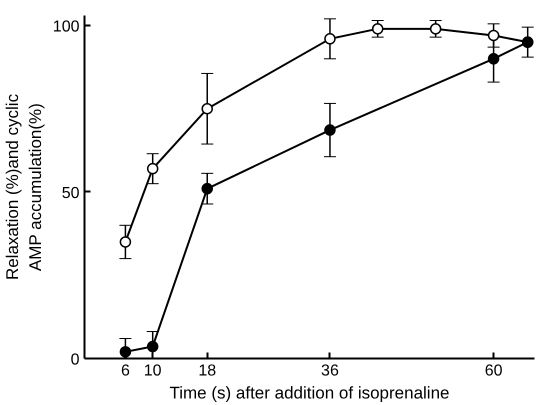 The image size is (544, 405). What do you see at coordinates (310, 393) in the screenshot?
I see `x-axis-title: Time (s) after addition of isoprenaline` at bounding box center [310, 393].